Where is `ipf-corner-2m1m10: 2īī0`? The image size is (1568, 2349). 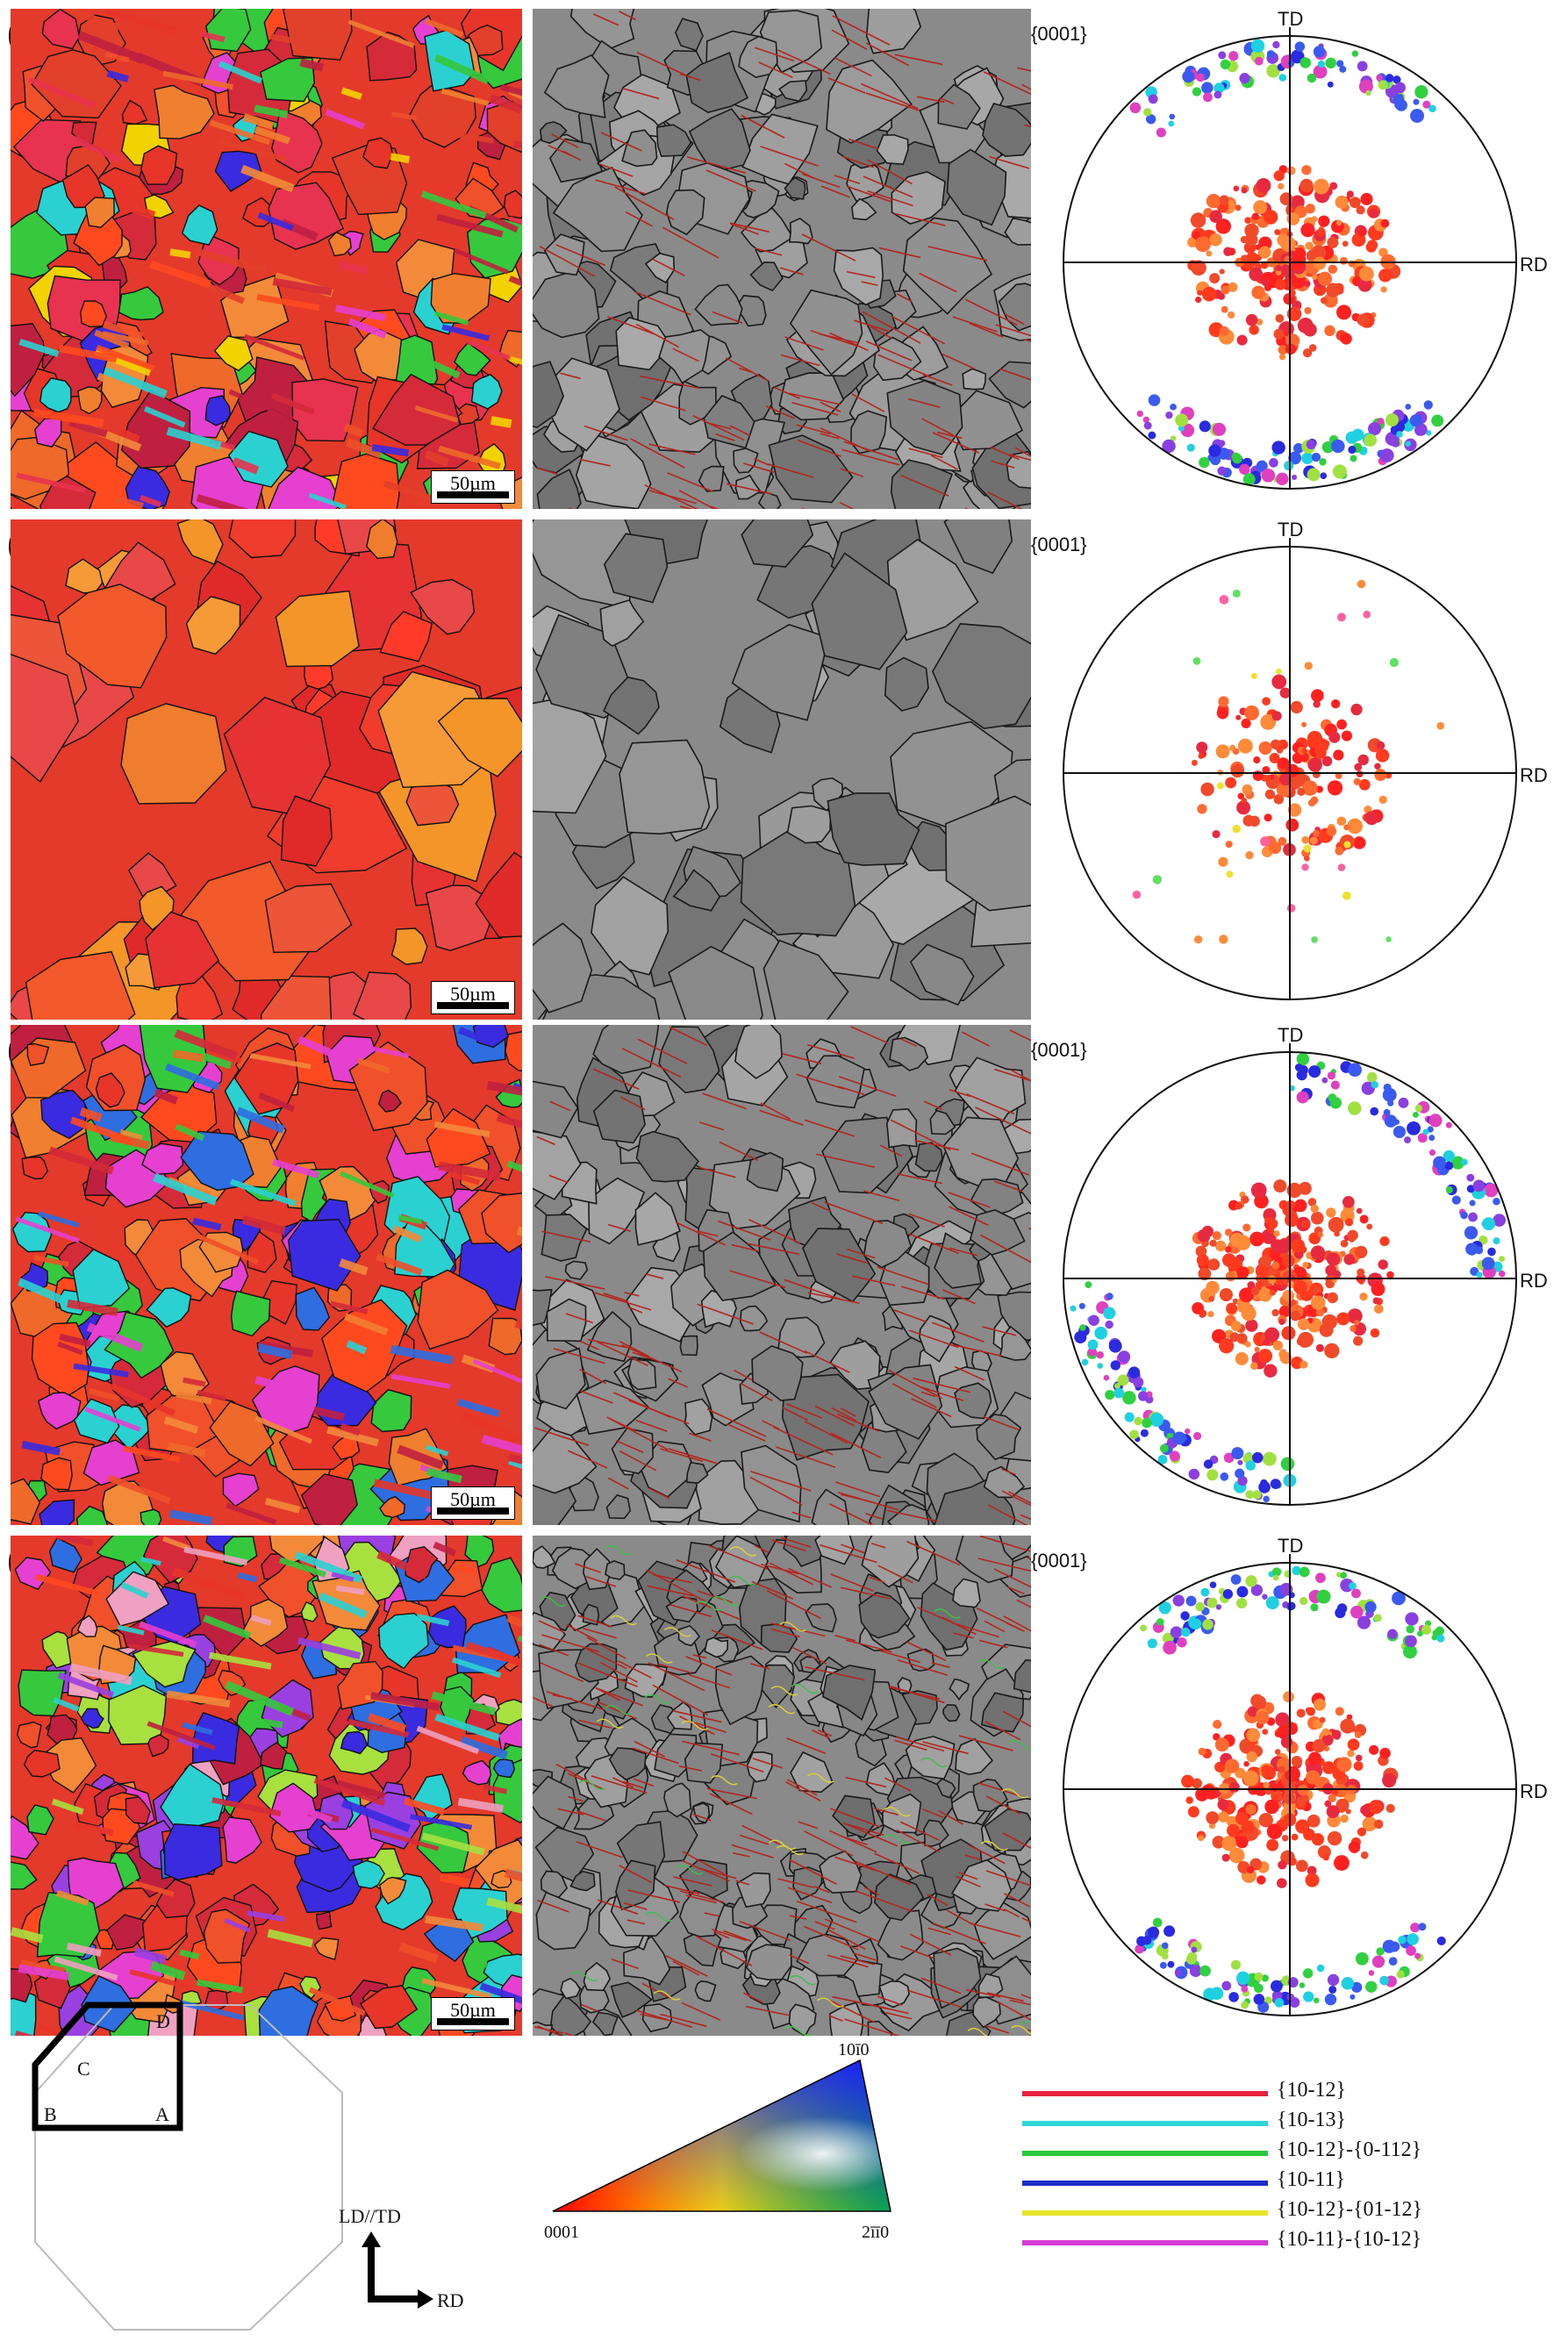
ipf-corner-2m1m10: 2īī0 is located at coordinates (875, 2232).